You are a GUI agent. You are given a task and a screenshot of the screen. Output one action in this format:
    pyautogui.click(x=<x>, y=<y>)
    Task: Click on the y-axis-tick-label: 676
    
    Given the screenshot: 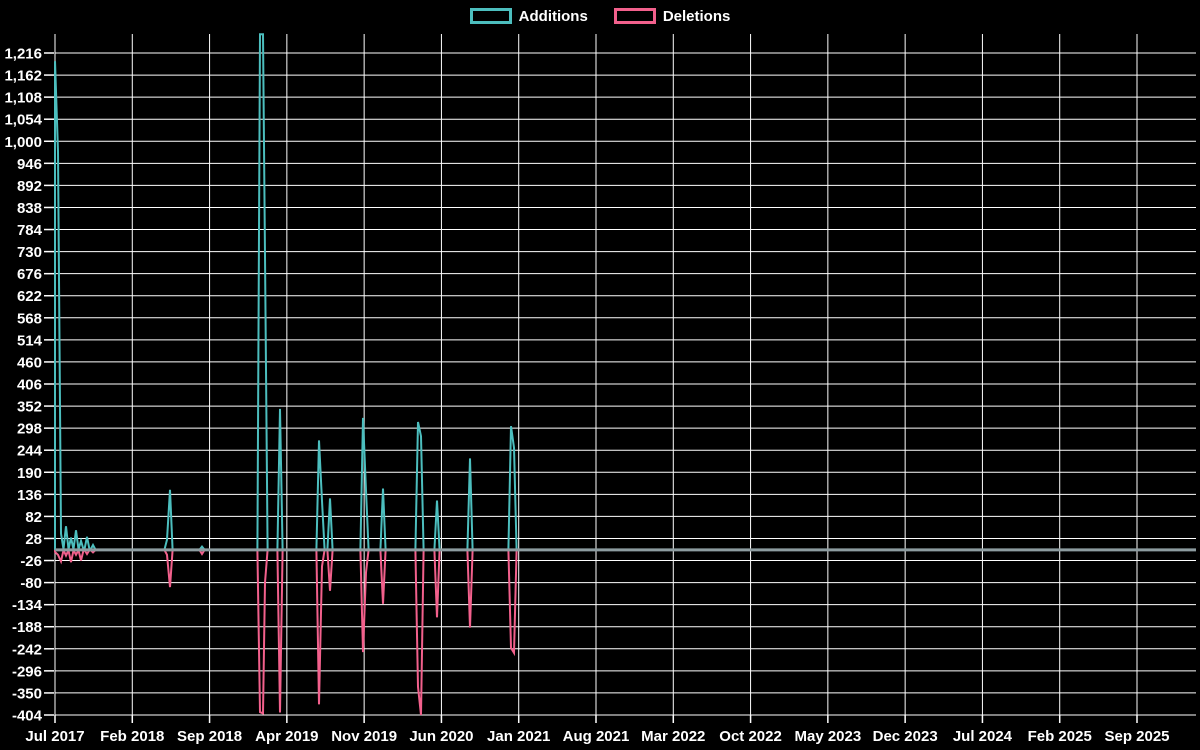 What is the action you would take?
    pyautogui.click(x=29, y=274)
    